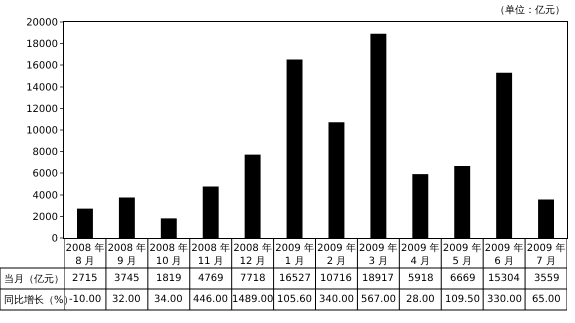 Image resolution: width=575 pixels, height=323 pixels. Describe the element at coordinates (45, 152) in the screenshot. I see `y-tick-label: 8000` at that location.